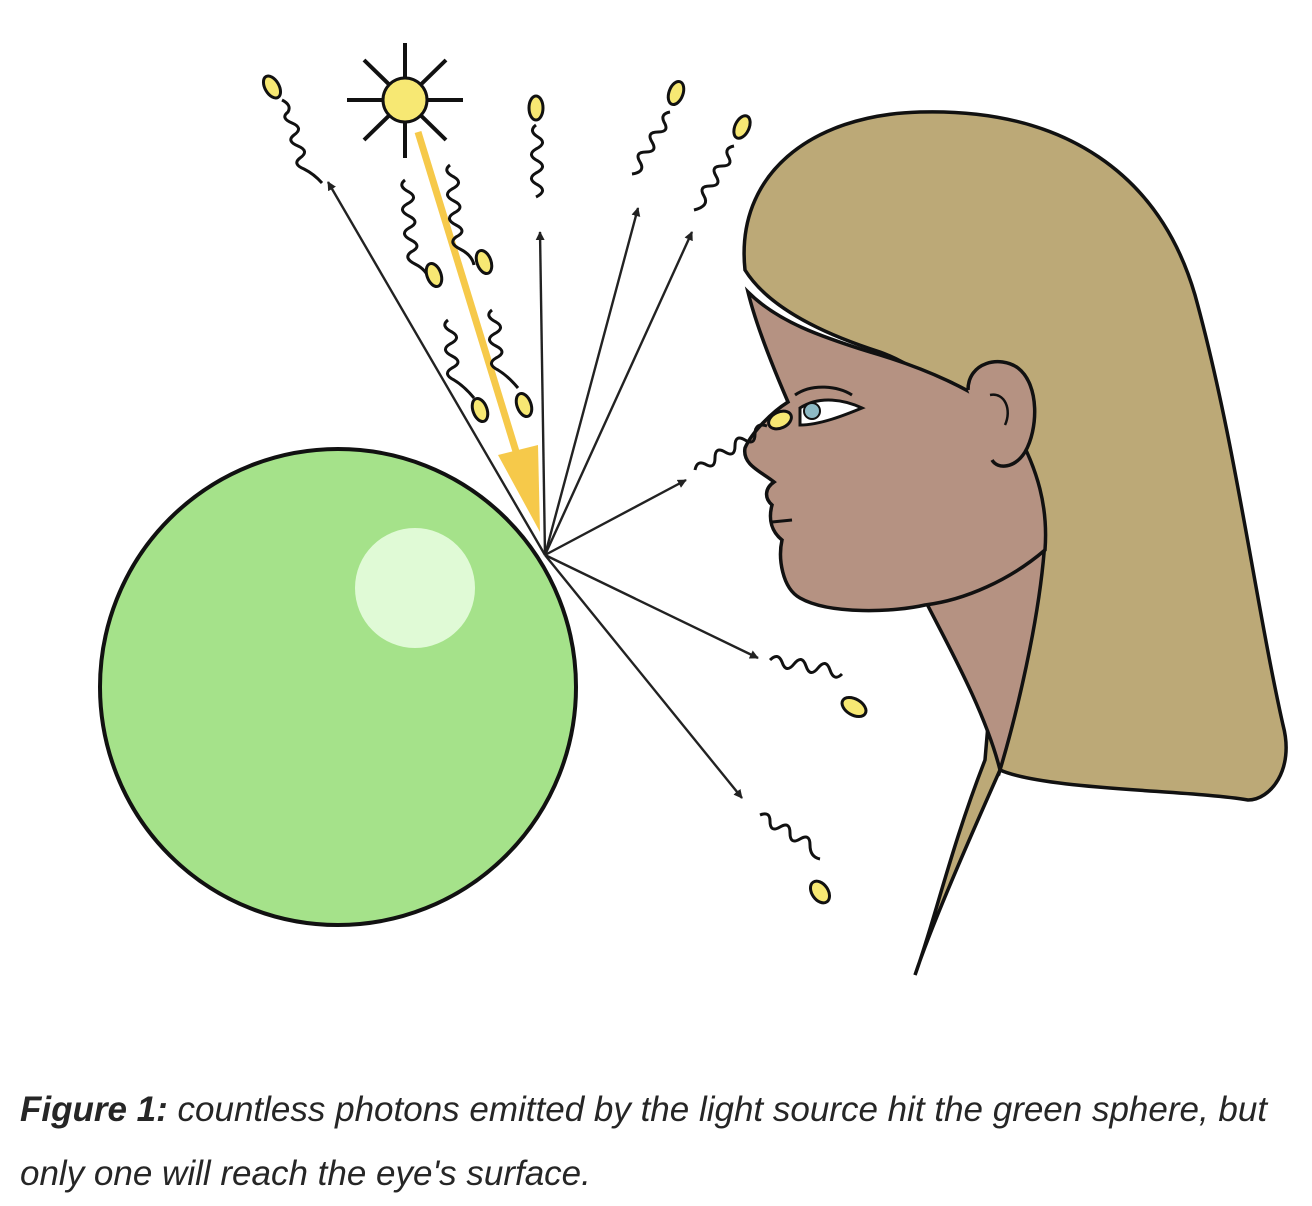  What do you see at coordinates (94, 1109) in the screenshot?
I see `caption-label: Figure 1:` at bounding box center [94, 1109].